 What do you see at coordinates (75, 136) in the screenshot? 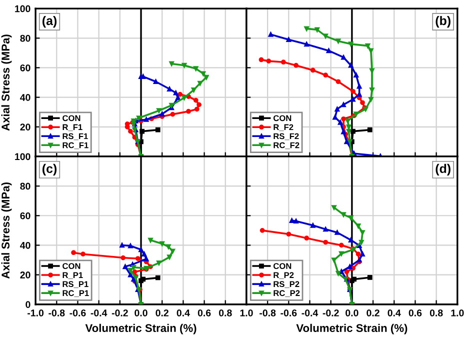
I see `legend-label: RS_F1` at bounding box center [75, 136].